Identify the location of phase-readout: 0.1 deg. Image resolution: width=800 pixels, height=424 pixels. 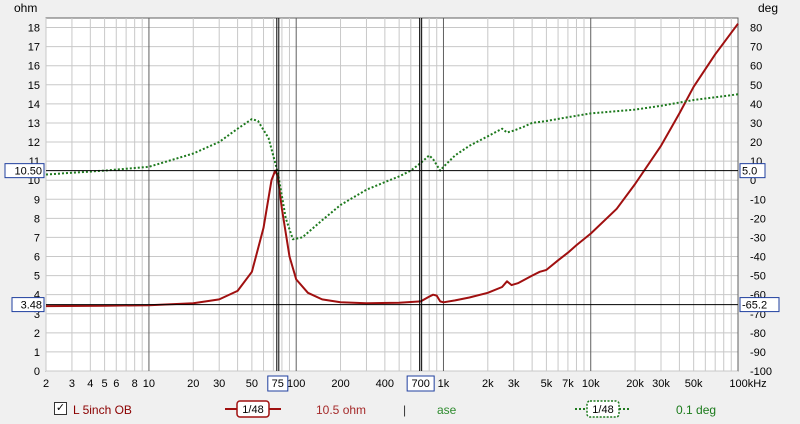
(696, 410).